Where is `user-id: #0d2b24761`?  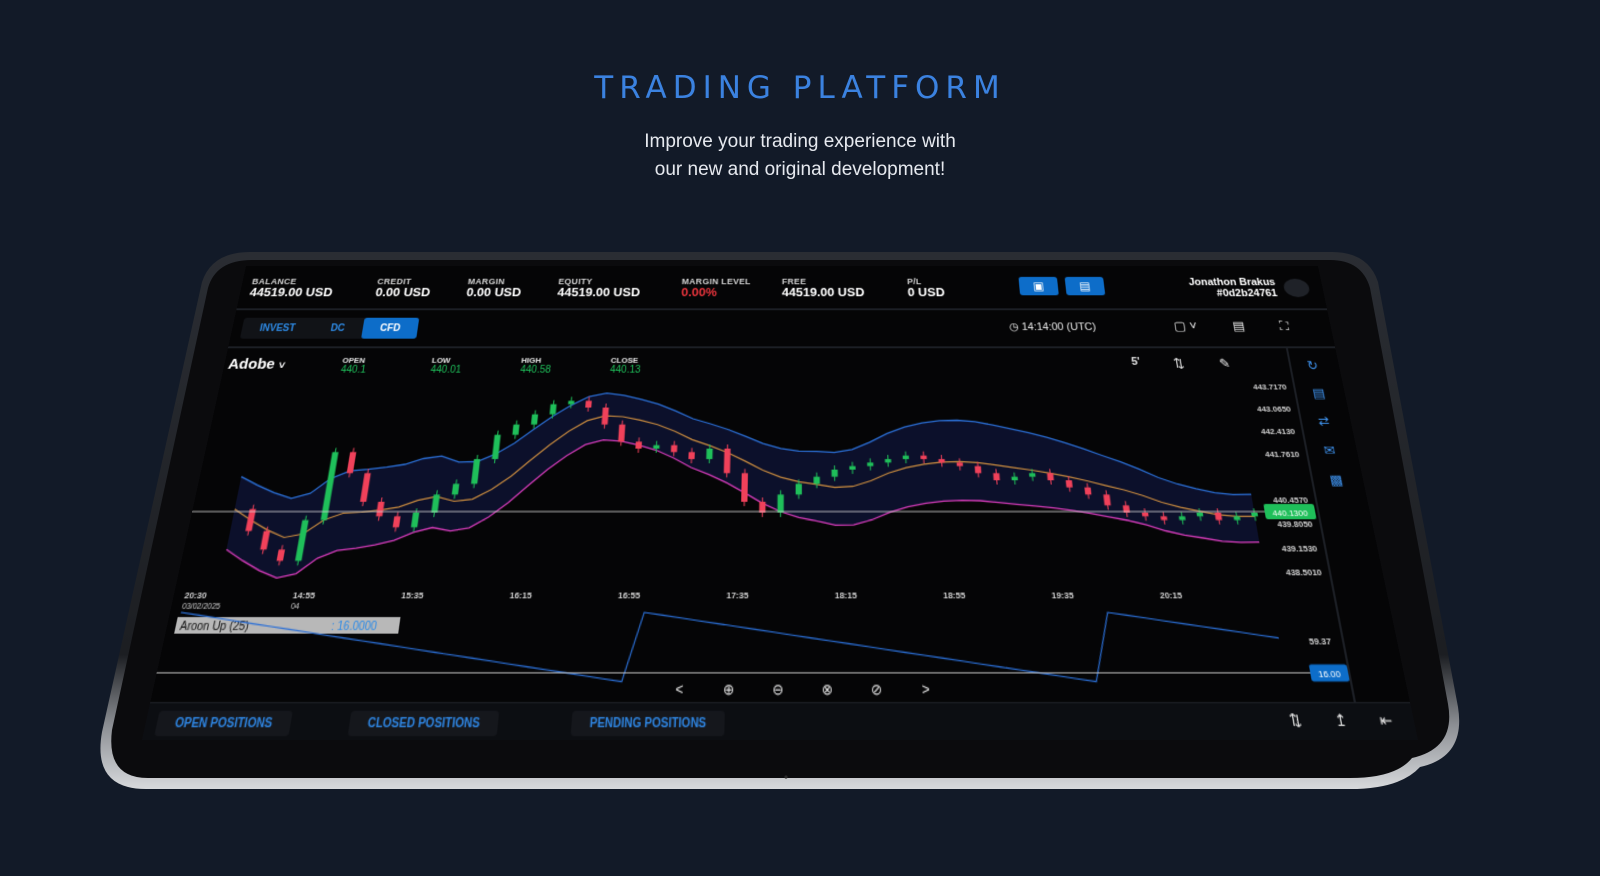
user-id: #0d2b24761 is located at coordinates (1234, 293).